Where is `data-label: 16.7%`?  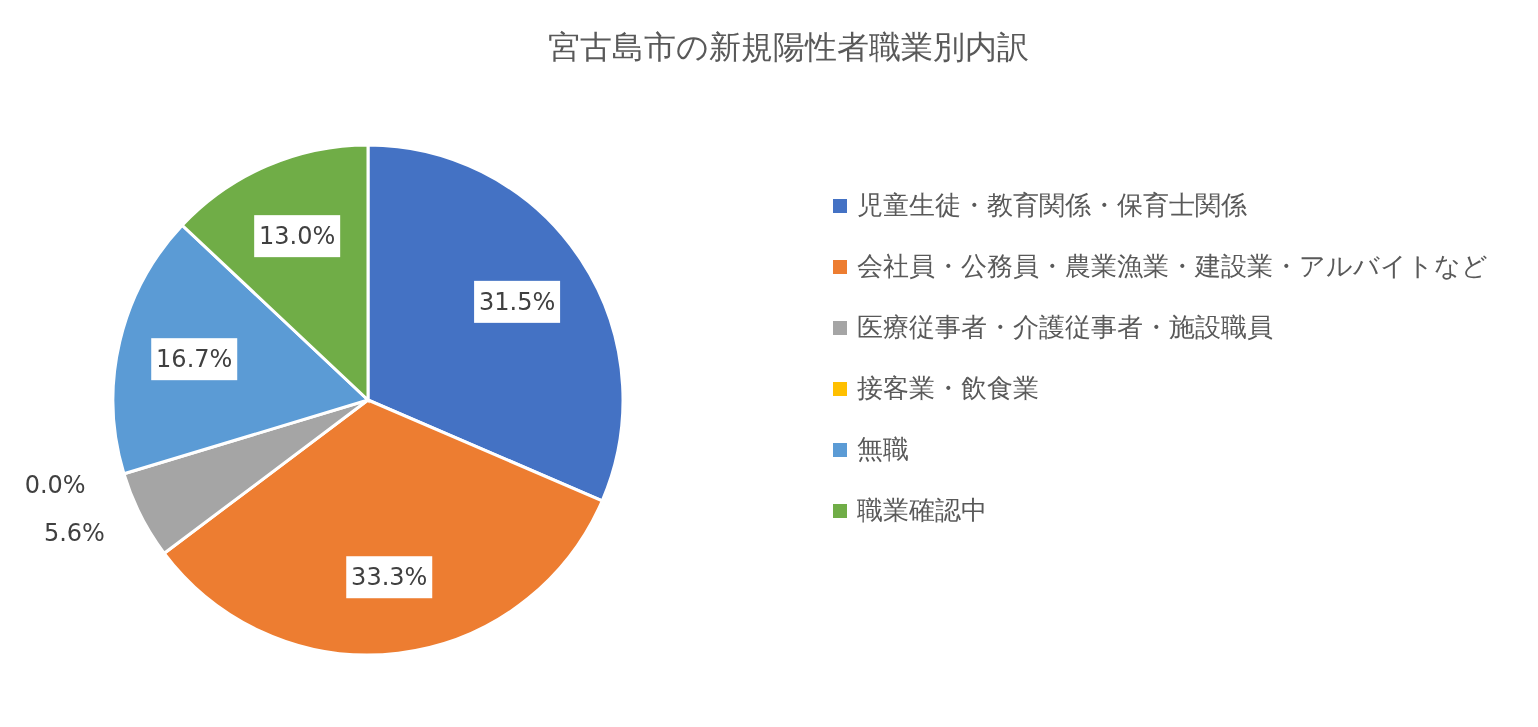
data-label: 16.7% is located at coordinates (194, 359).